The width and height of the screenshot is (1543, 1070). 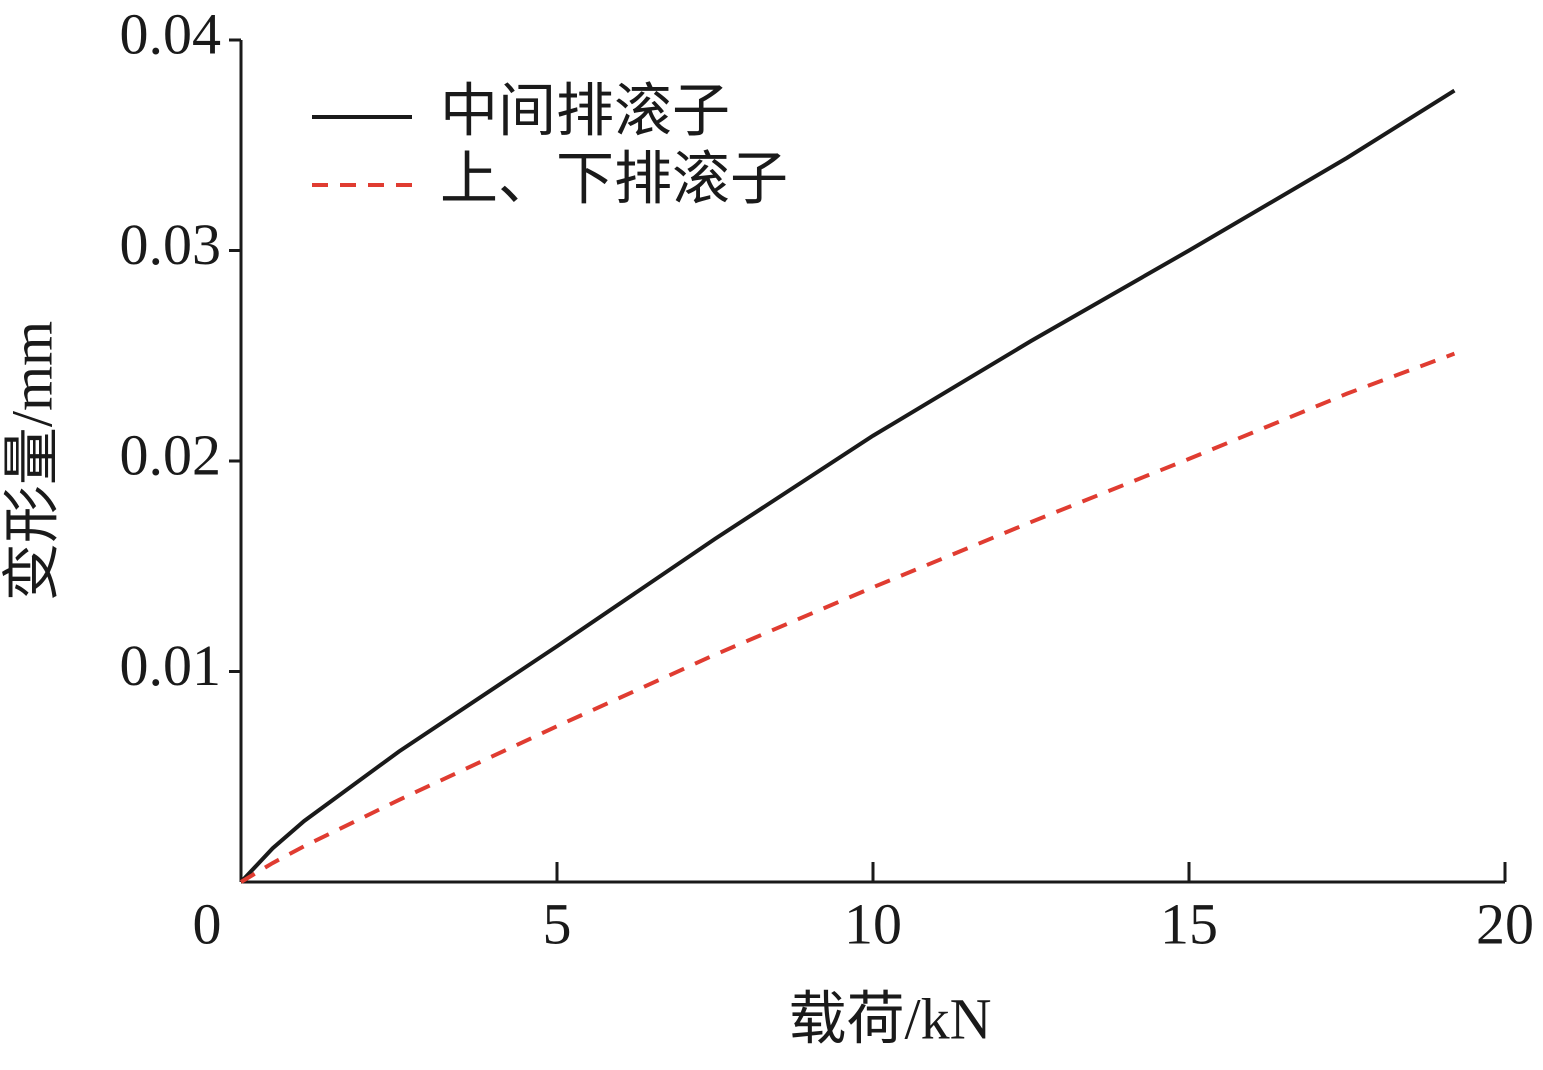 I want to click on x-tick-label: 0, so click(x=207, y=923).